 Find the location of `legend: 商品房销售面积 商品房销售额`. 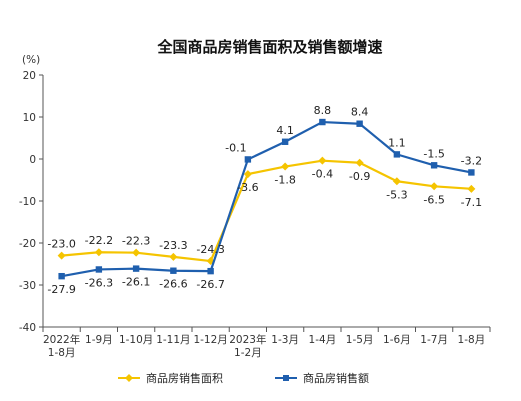

legend: 商品房销售面积 商品房销售额 is located at coordinates (243, 378).